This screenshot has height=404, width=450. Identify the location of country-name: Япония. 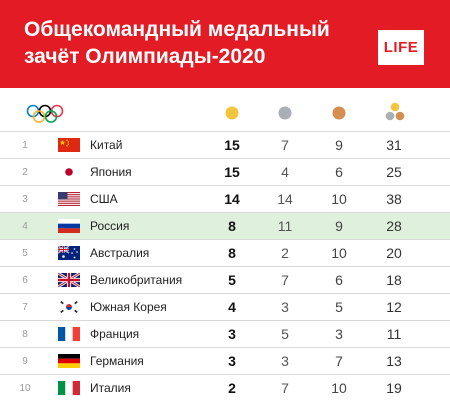
(111, 172).